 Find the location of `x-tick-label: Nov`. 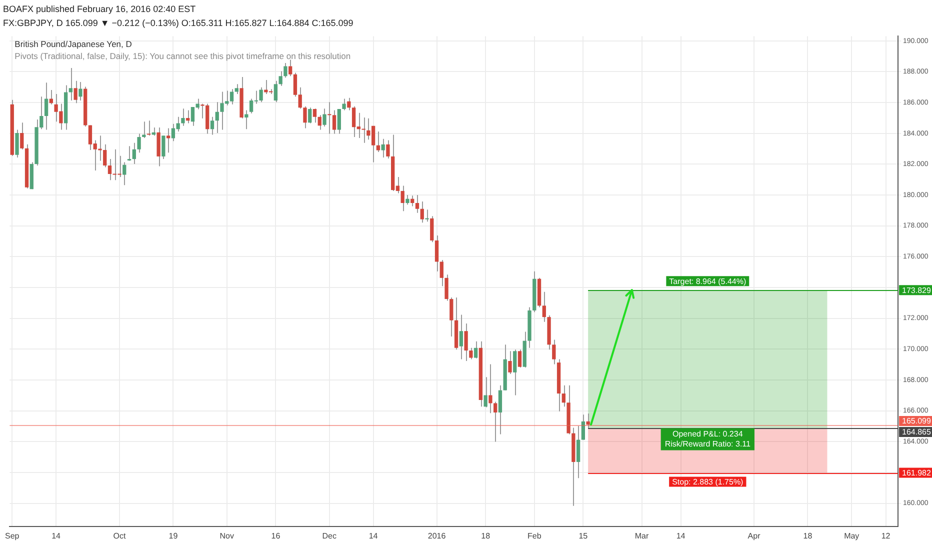

x-tick-label: Nov is located at coordinates (227, 535).